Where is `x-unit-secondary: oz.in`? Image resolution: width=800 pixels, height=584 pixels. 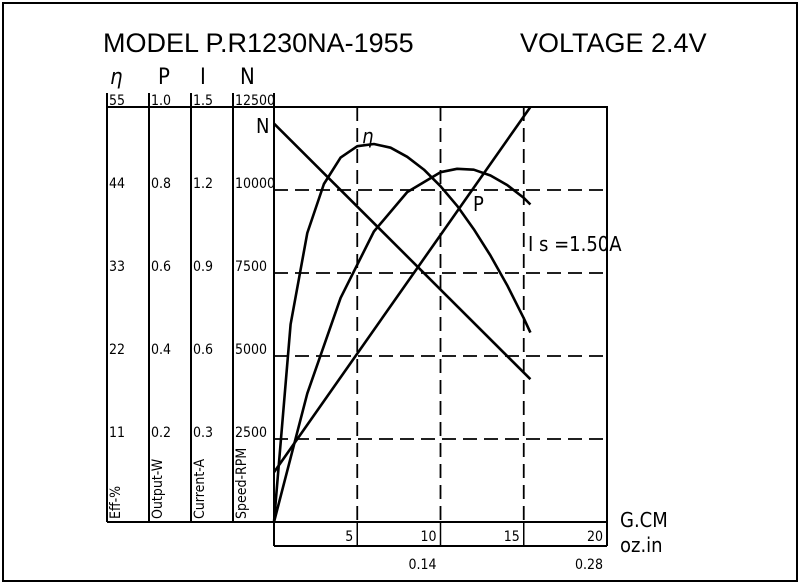
x-unit-secondary: oz.in is located at coordinates (641, 545).